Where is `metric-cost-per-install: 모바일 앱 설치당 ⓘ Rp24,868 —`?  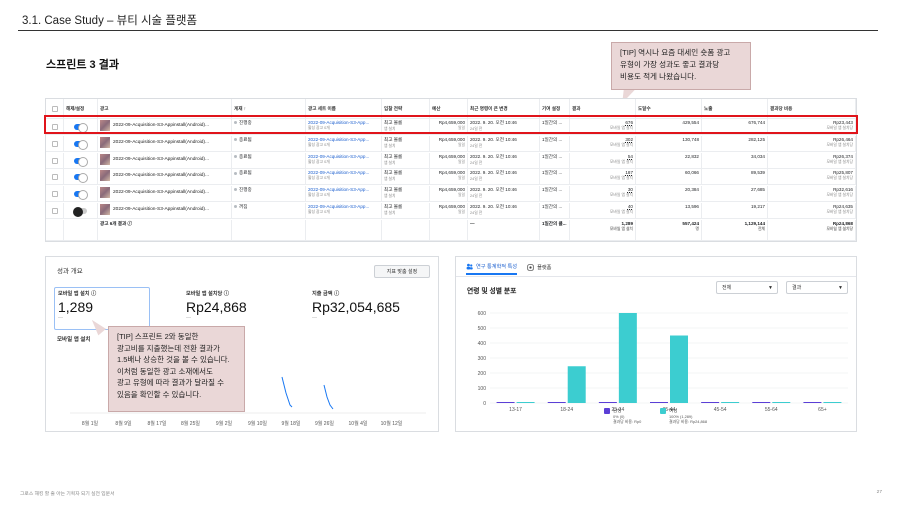 metric-cost-per-install: 모바일 앱 설치당 ⓘ Rp24,868 — is located at coordinates (216, 305).